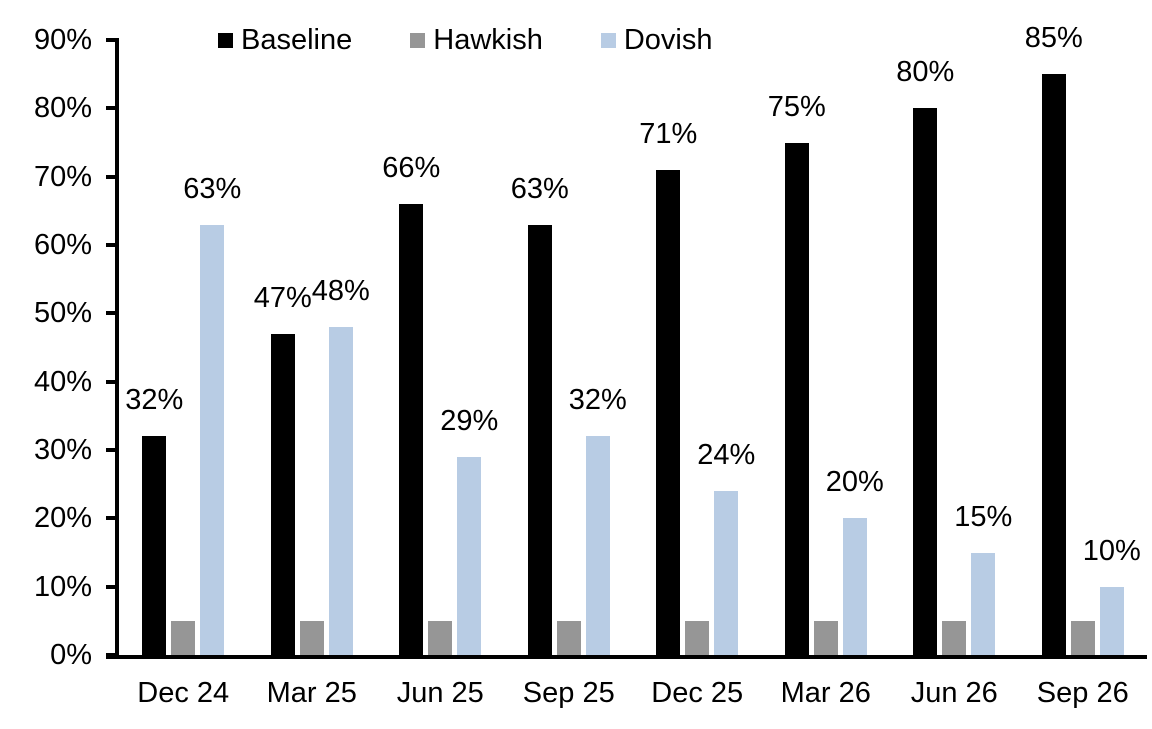 This screenshot has height=729, width=1152. Describe the element at coordinates (1112, 595) in the screenshot. I see `bar-dovish-sep-26: 10%` at that location.